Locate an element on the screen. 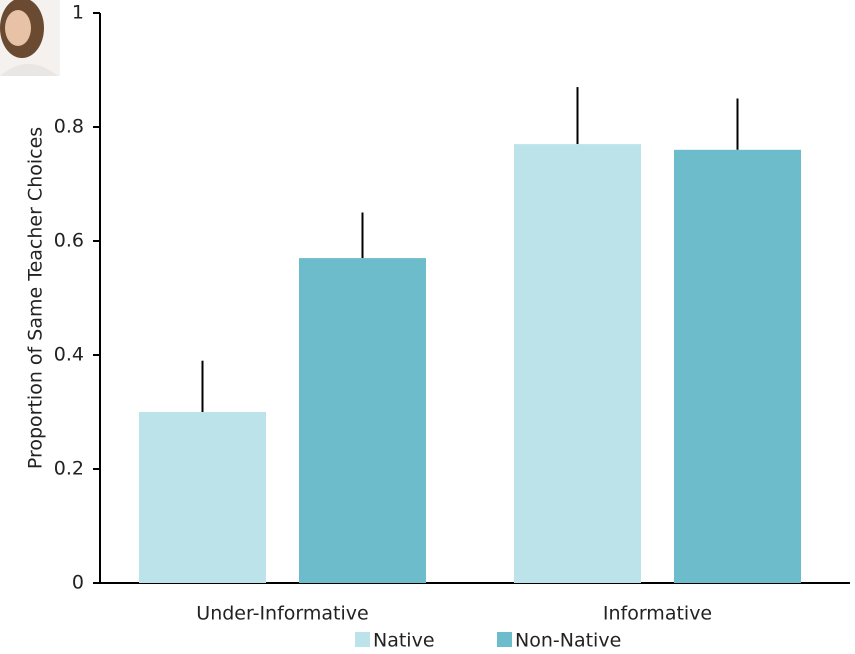 Image resolution: width=855 pixels, height=654 pixels. y-tick-label: 0 is located at coordinates (78, 583).